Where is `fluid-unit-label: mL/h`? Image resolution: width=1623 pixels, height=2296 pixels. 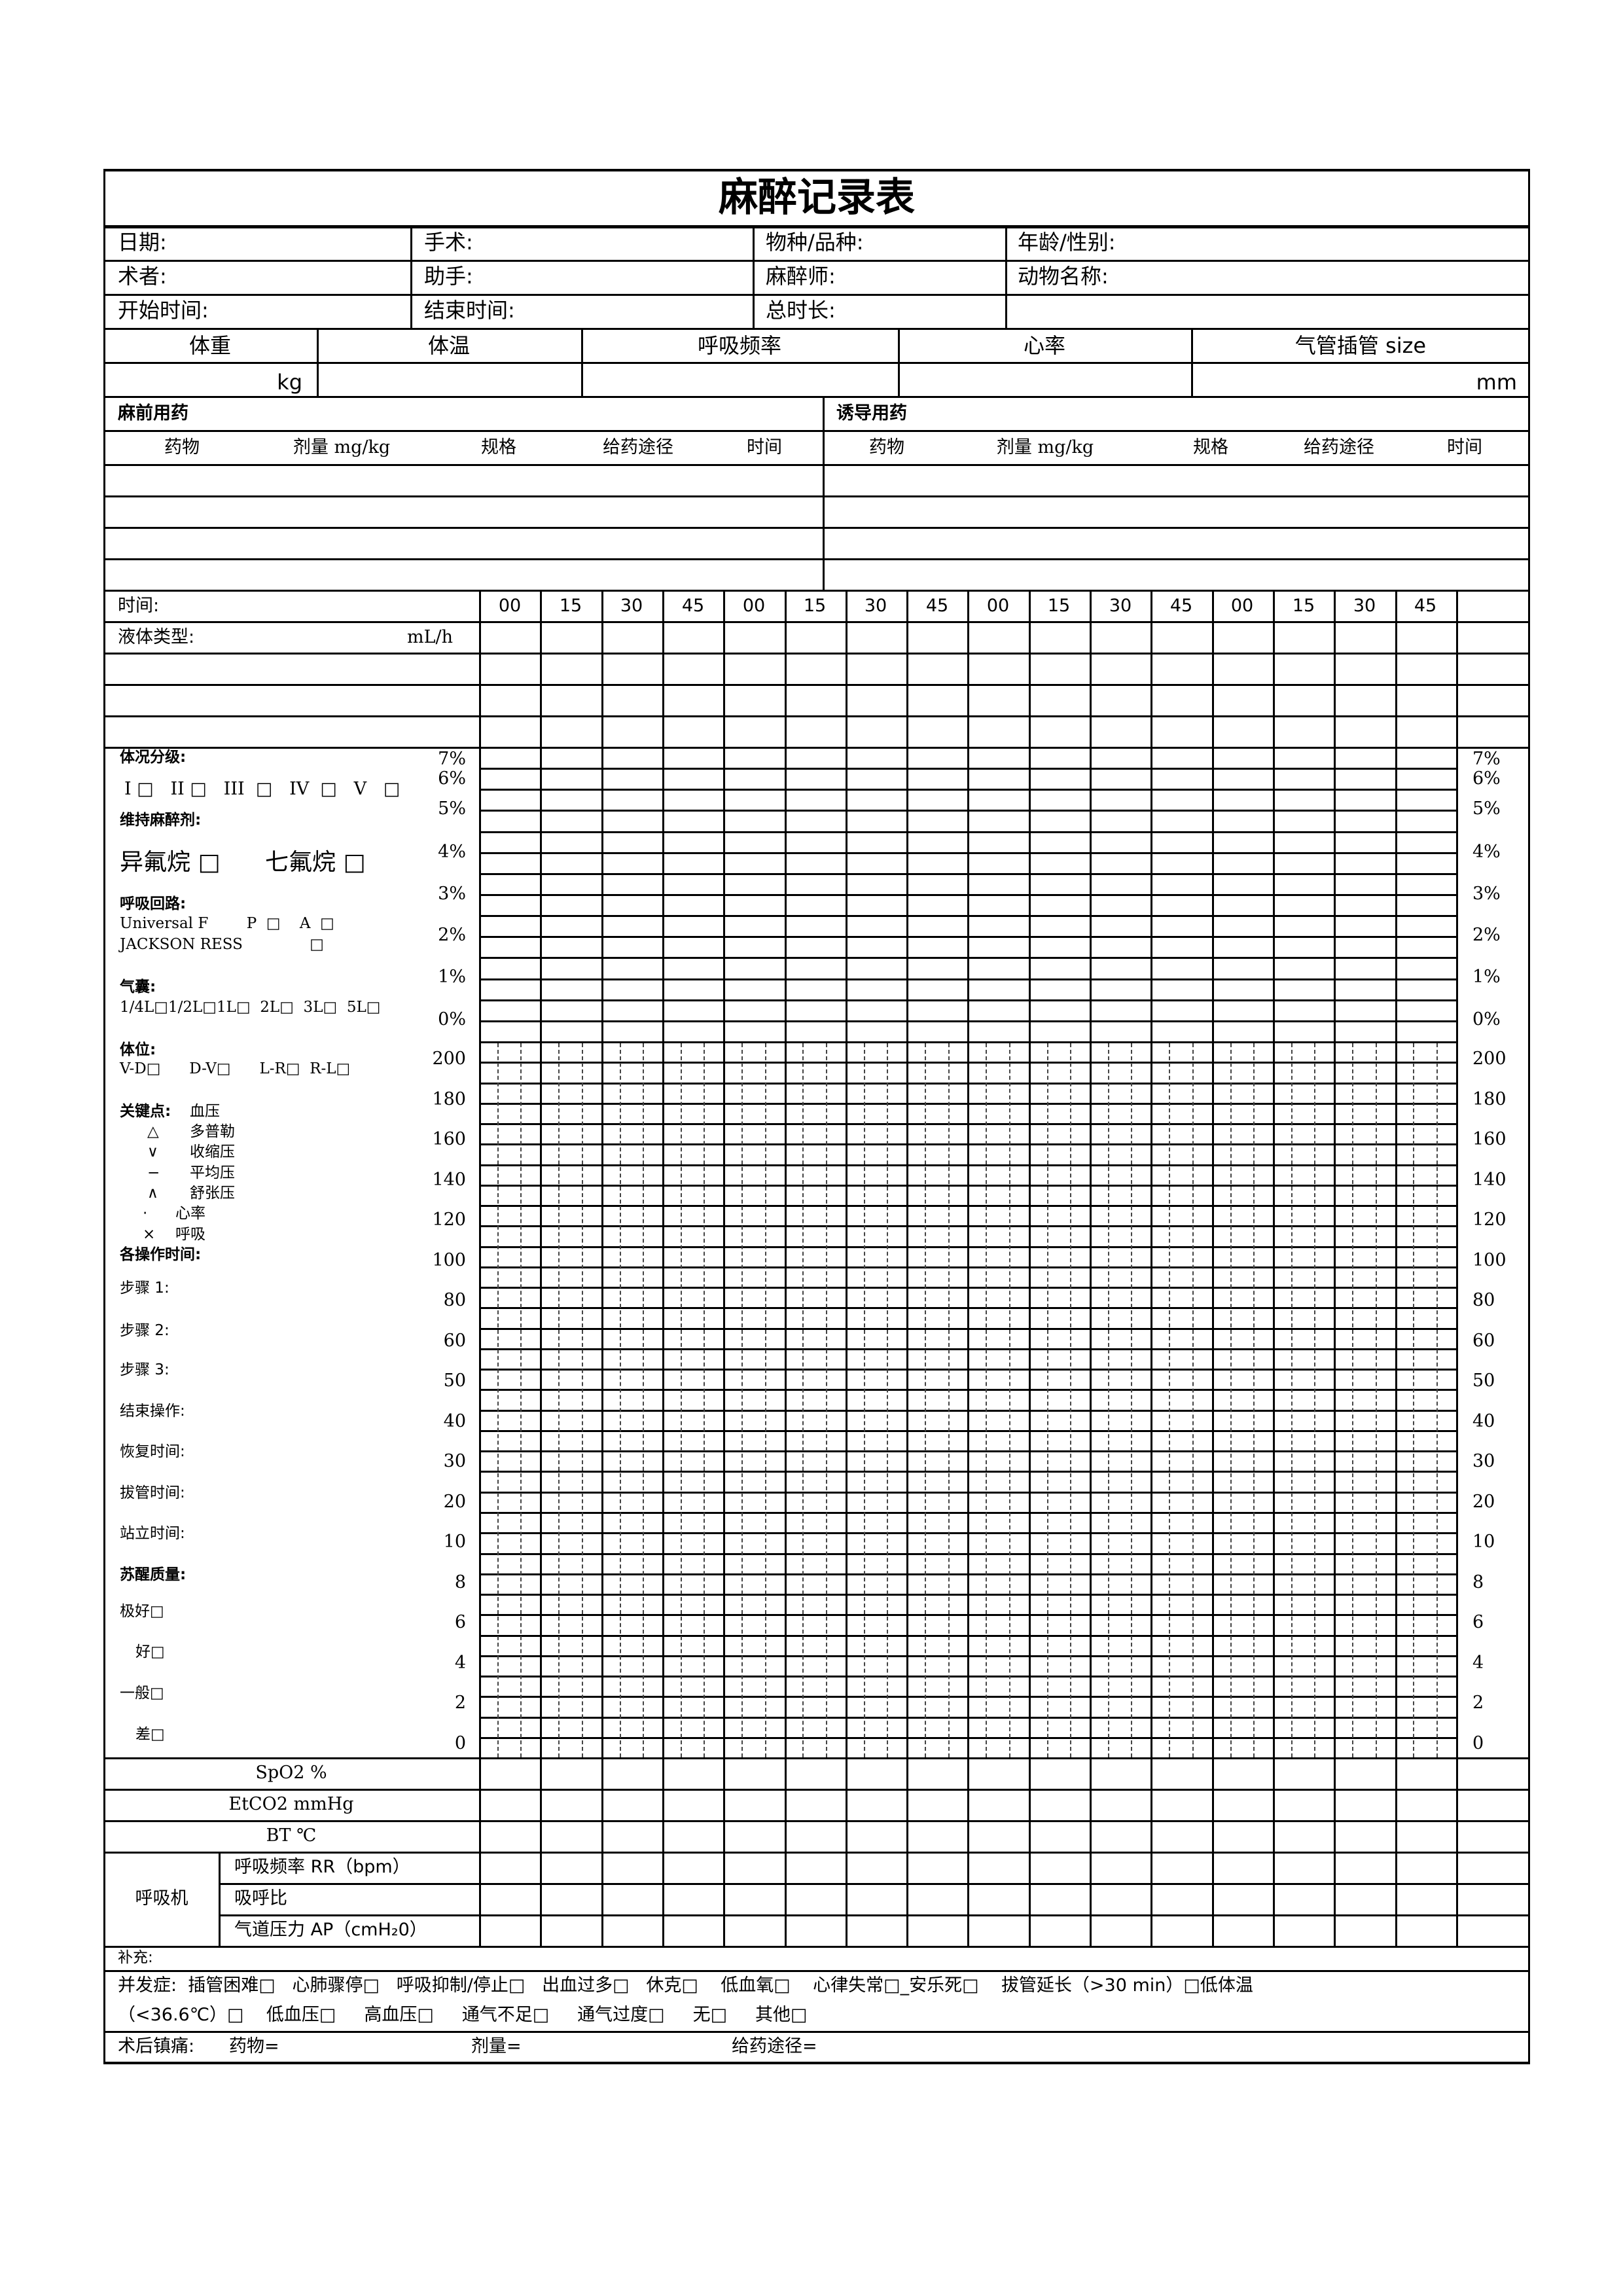 fluid-unit-label: mL/h is located at coordinates (430, 637).